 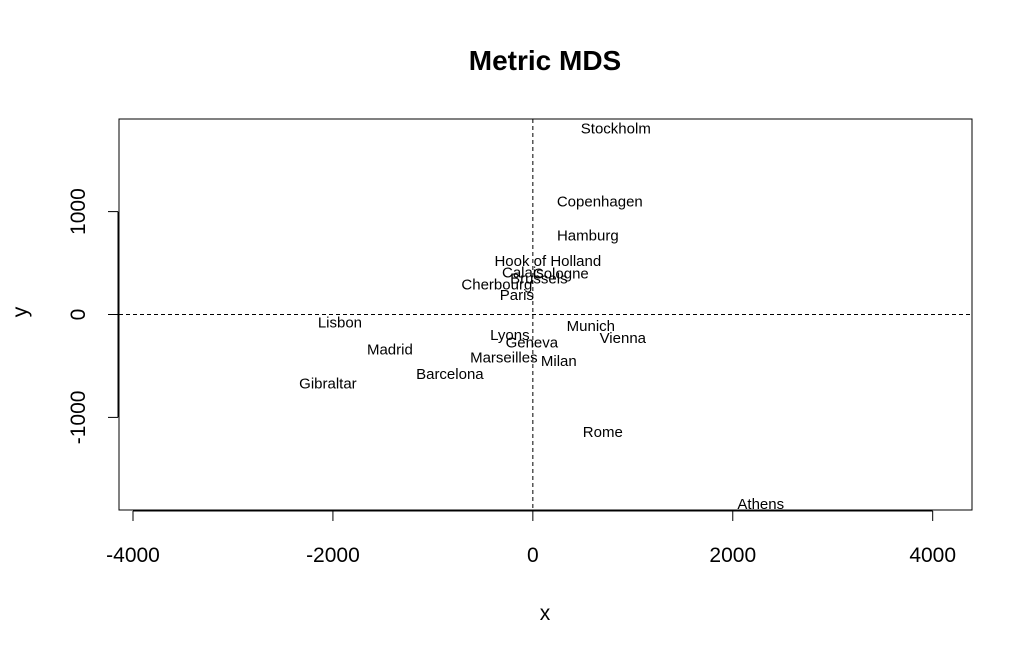 What do you see at coordinates (732, 555) in the screenshot?
I see `x-tick-label: 2000` at bounding box center [732, 555].